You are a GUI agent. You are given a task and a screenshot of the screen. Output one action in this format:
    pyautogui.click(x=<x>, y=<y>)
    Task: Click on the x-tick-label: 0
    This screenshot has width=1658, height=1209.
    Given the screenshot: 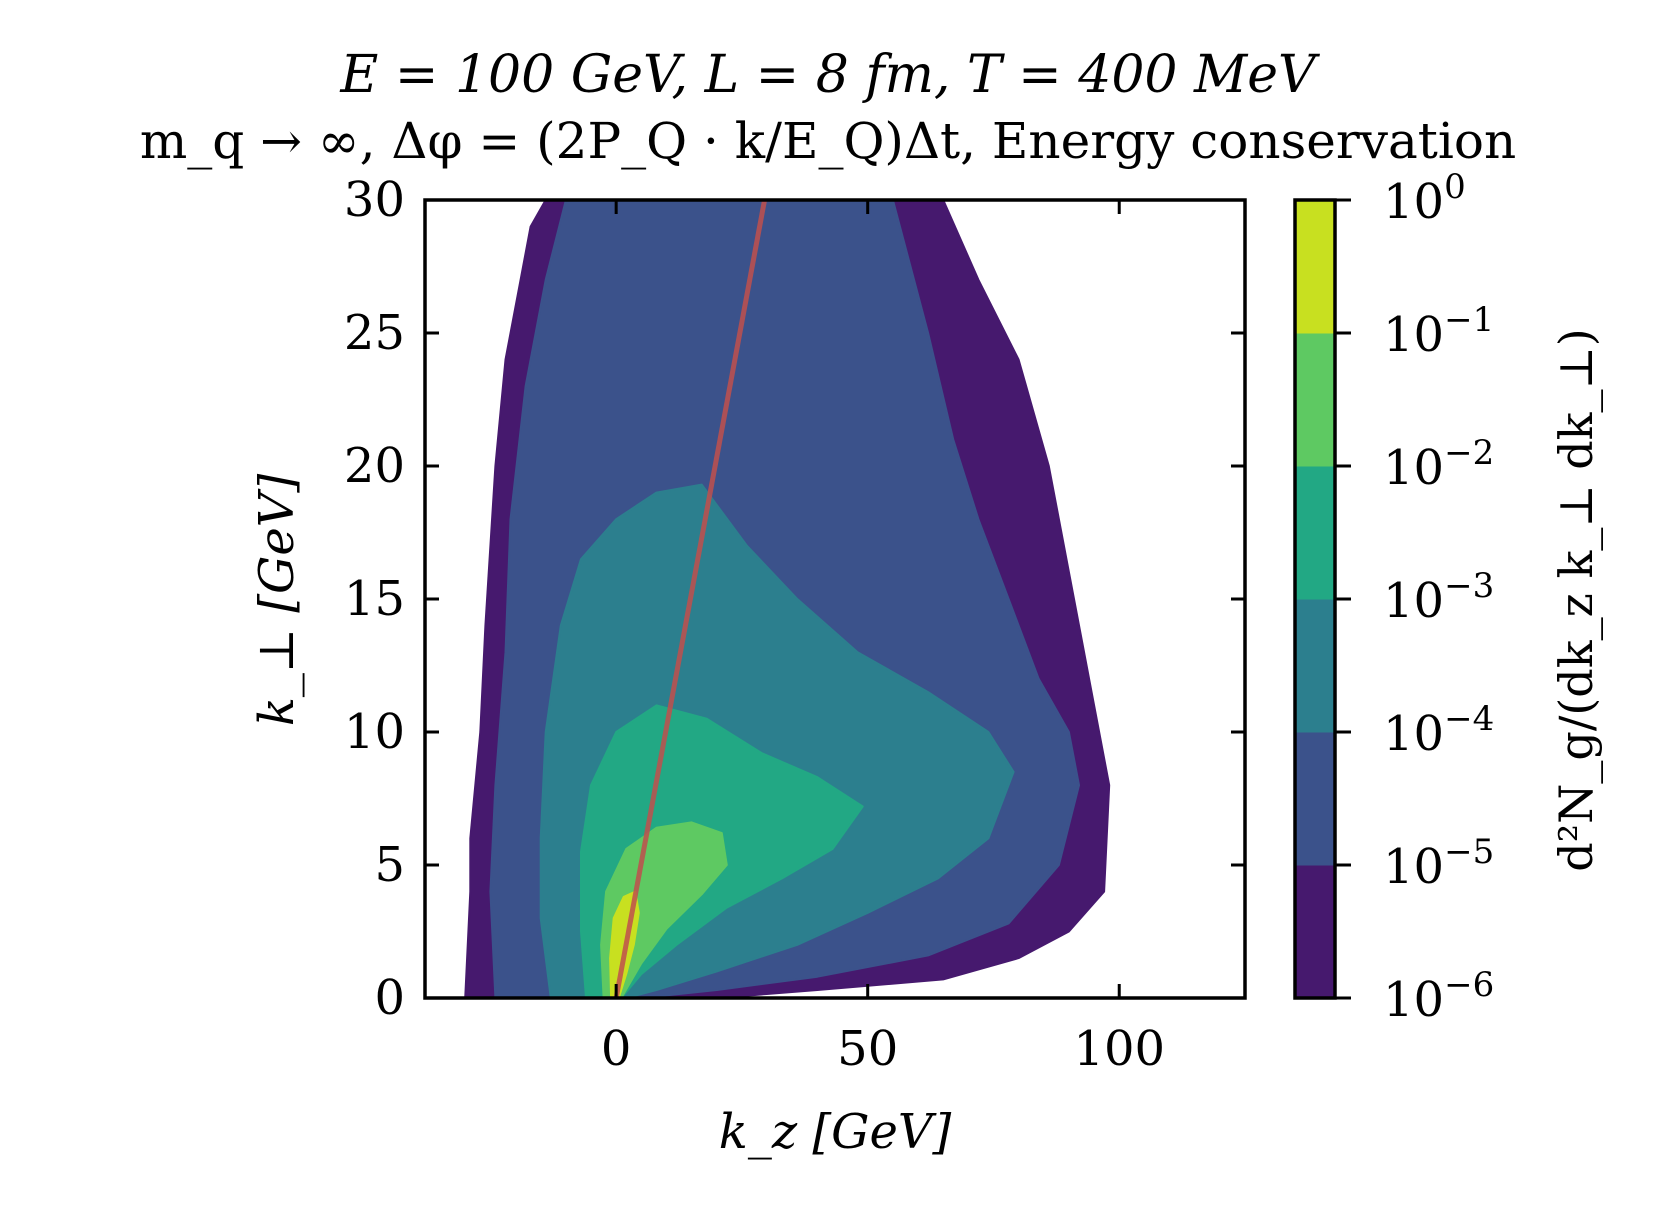 What is the action you would take?
    pyautogui.click(x=616, y=1049)
    